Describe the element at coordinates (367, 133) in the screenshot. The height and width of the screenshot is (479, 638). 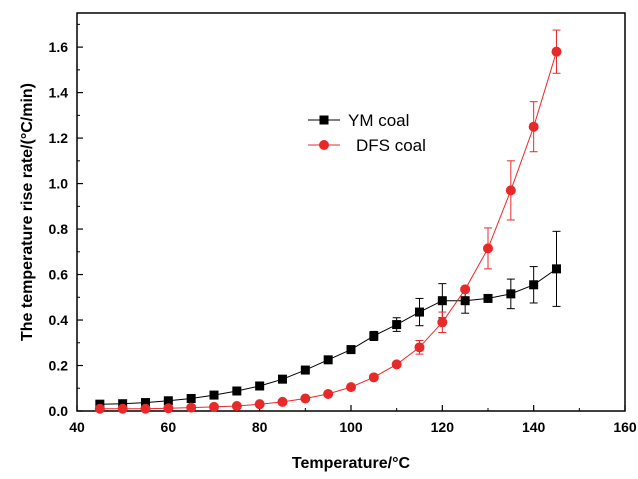
I see `legend: YM coal DFS coal` at that location.